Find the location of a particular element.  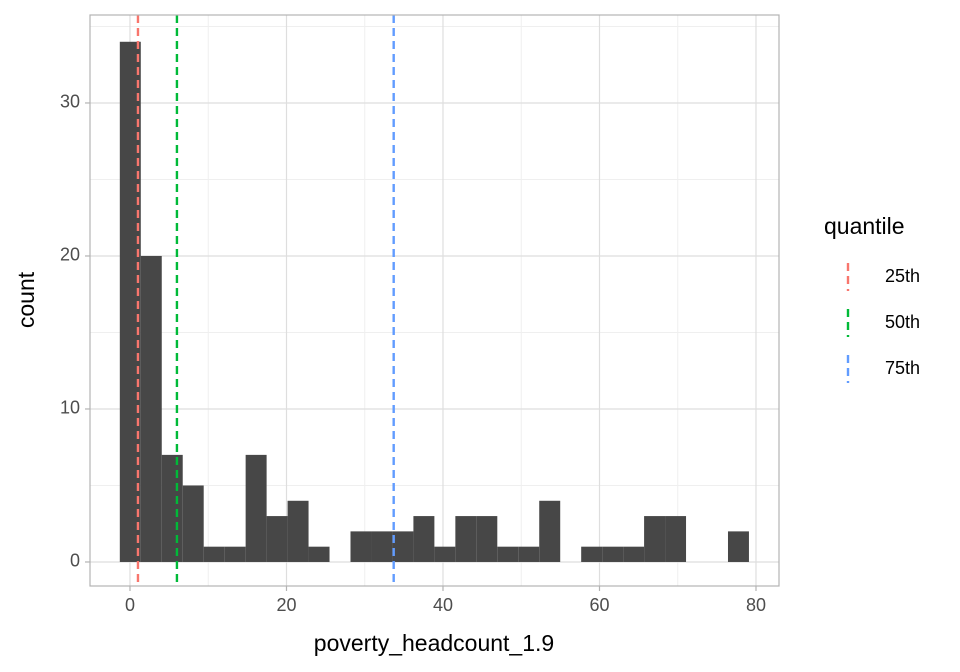

legend-label: 75th is located at coordinates (902, 368).